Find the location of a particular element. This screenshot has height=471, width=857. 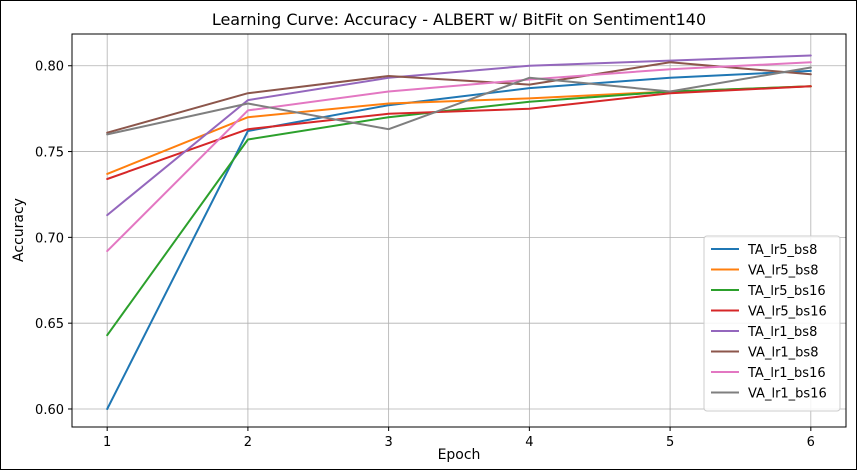

x-tick-label: 2 is located at coordinates (248, 442).